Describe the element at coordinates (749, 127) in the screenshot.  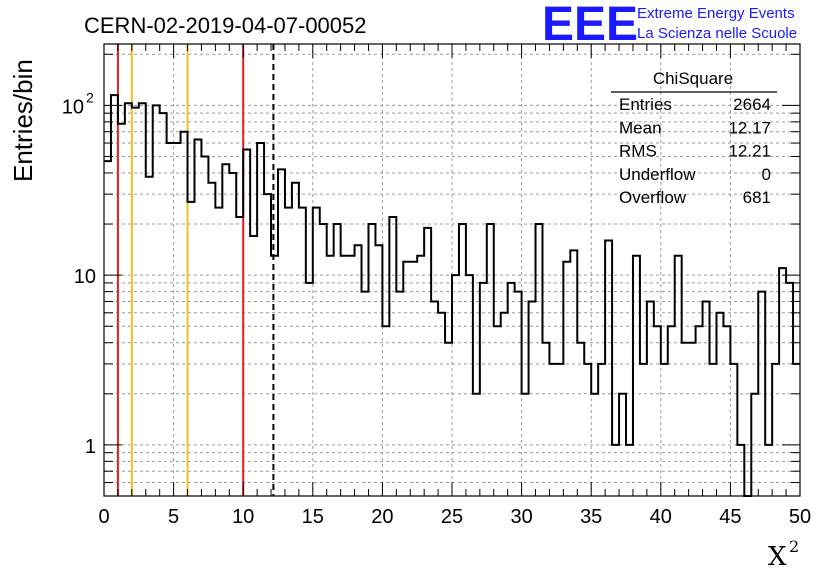
I see `stats-value: 12.17` at that location.